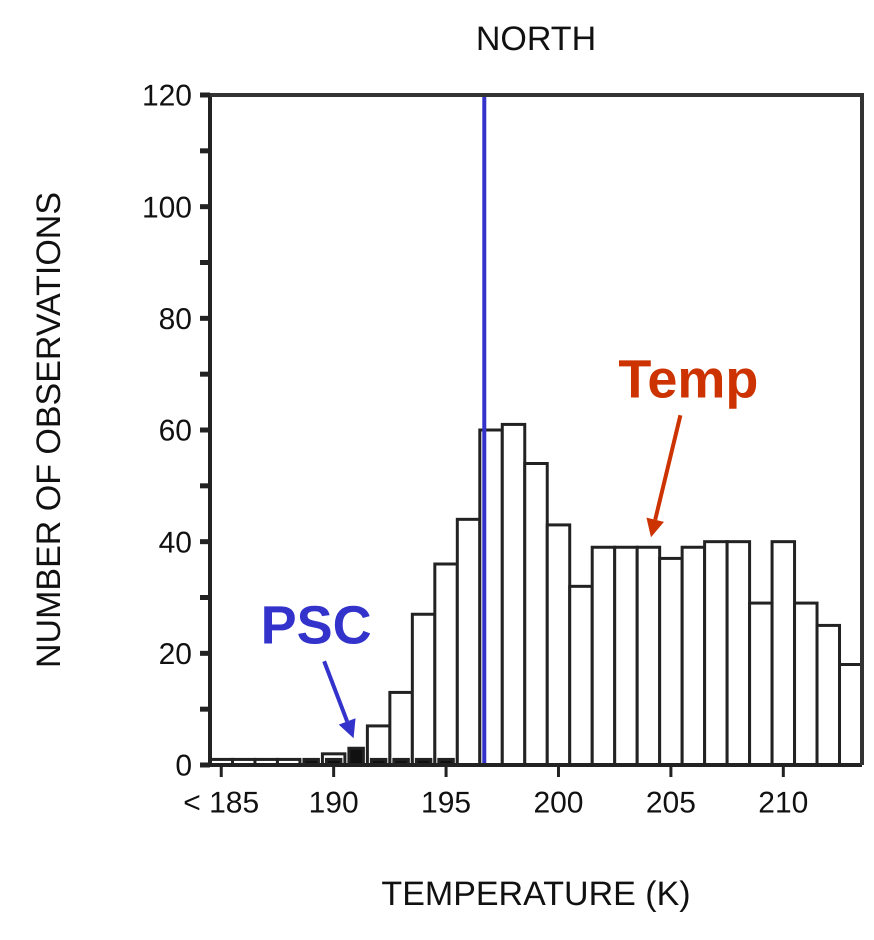 The height and width of the screenshot is (940, 874). Describe the element at coordinates (536, 39) in the screenshot. I see `chart-title: NORTH` at that location.